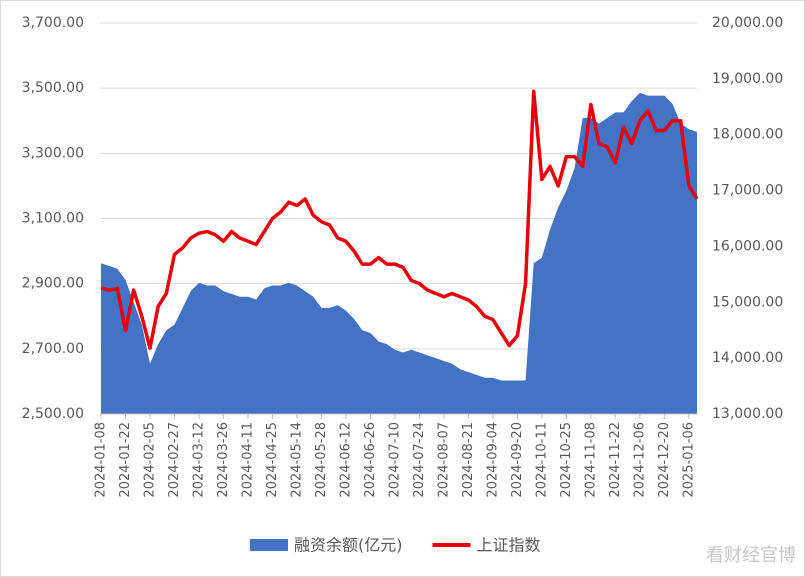 The width and height of the screenshot is (805, 577). Describe the element at coordinates (174, 460) in the screenshot. I see `x-tick-label: 2024-02-27` at that location.